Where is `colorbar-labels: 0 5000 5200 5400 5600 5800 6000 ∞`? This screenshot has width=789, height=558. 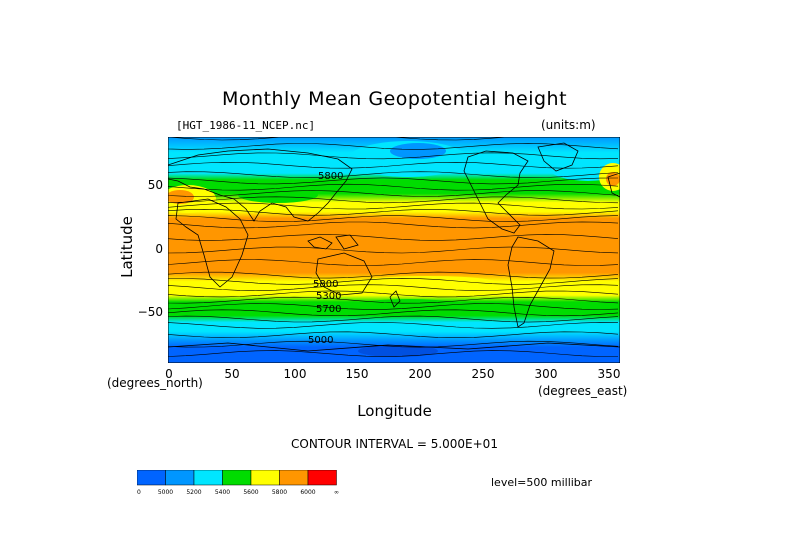
colorbar-labels: 0 5000 5200 5400 5600 5800 6000 ∞ is located at coordinates (238, 492).